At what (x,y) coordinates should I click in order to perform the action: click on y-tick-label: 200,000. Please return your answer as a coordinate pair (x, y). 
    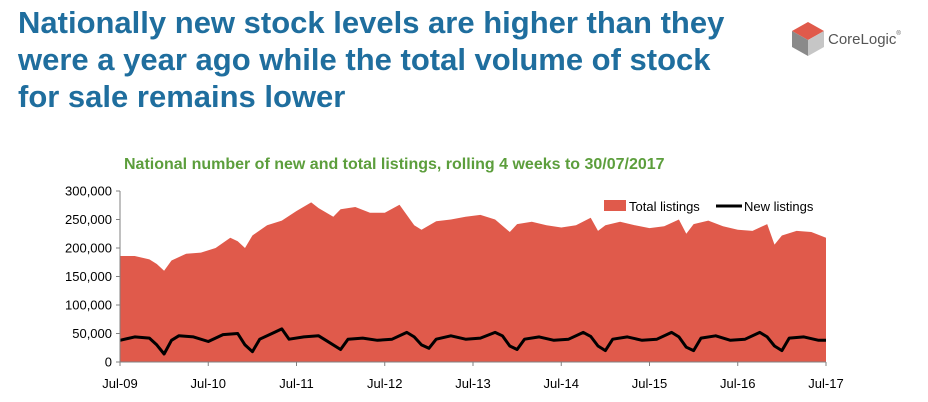
    Looking at the image, I should click on (88, 248).